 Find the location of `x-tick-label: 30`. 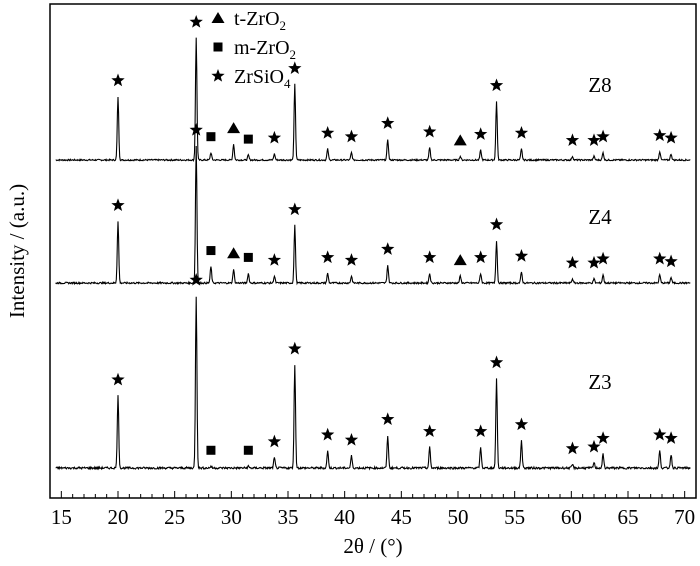

x-tick-label: 30 is located at coordinates (231, 517).